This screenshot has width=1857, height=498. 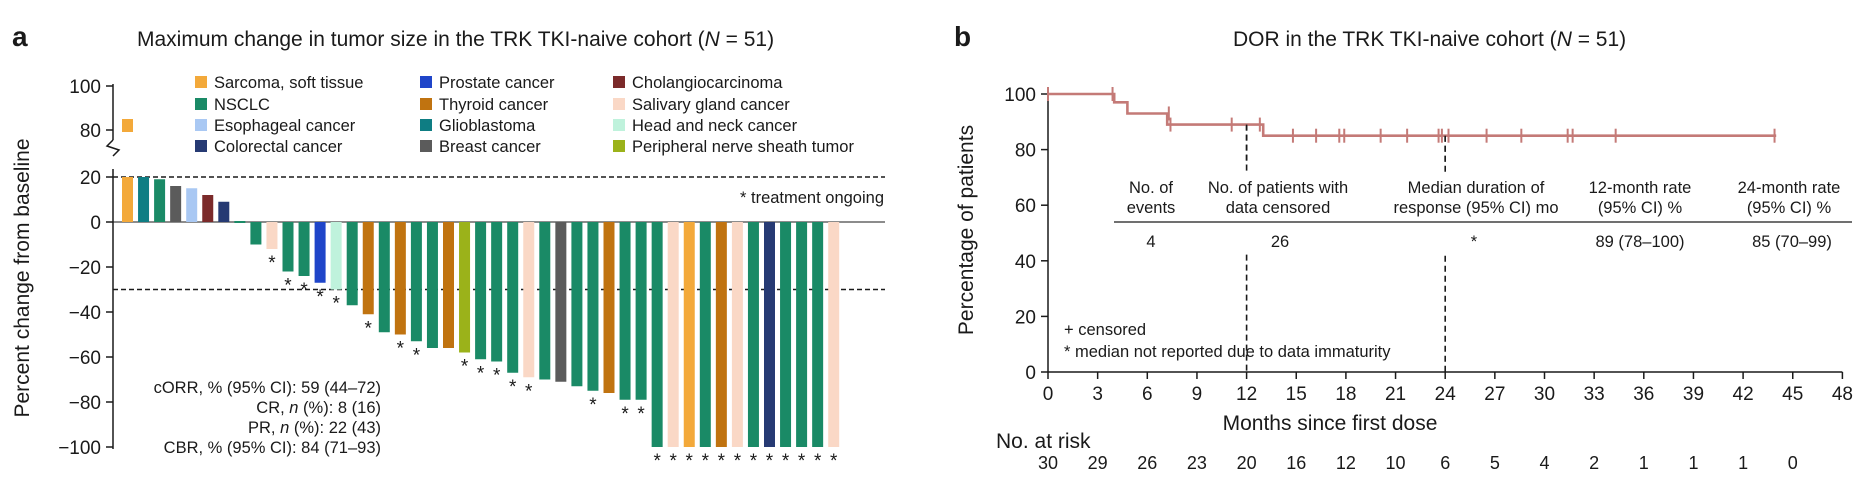 I want to click on y-tick-label: 100, so click(x=85, y=87).